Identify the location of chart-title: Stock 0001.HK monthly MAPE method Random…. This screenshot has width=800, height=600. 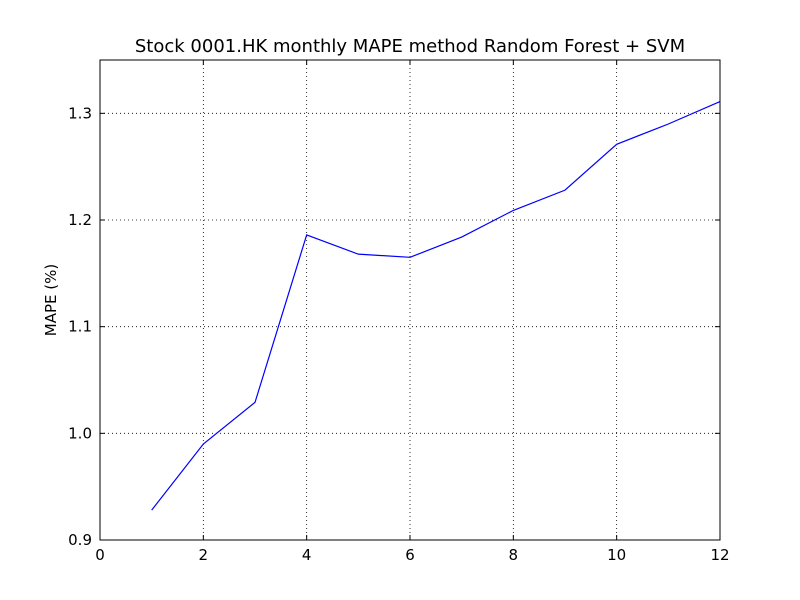
(410, 46).